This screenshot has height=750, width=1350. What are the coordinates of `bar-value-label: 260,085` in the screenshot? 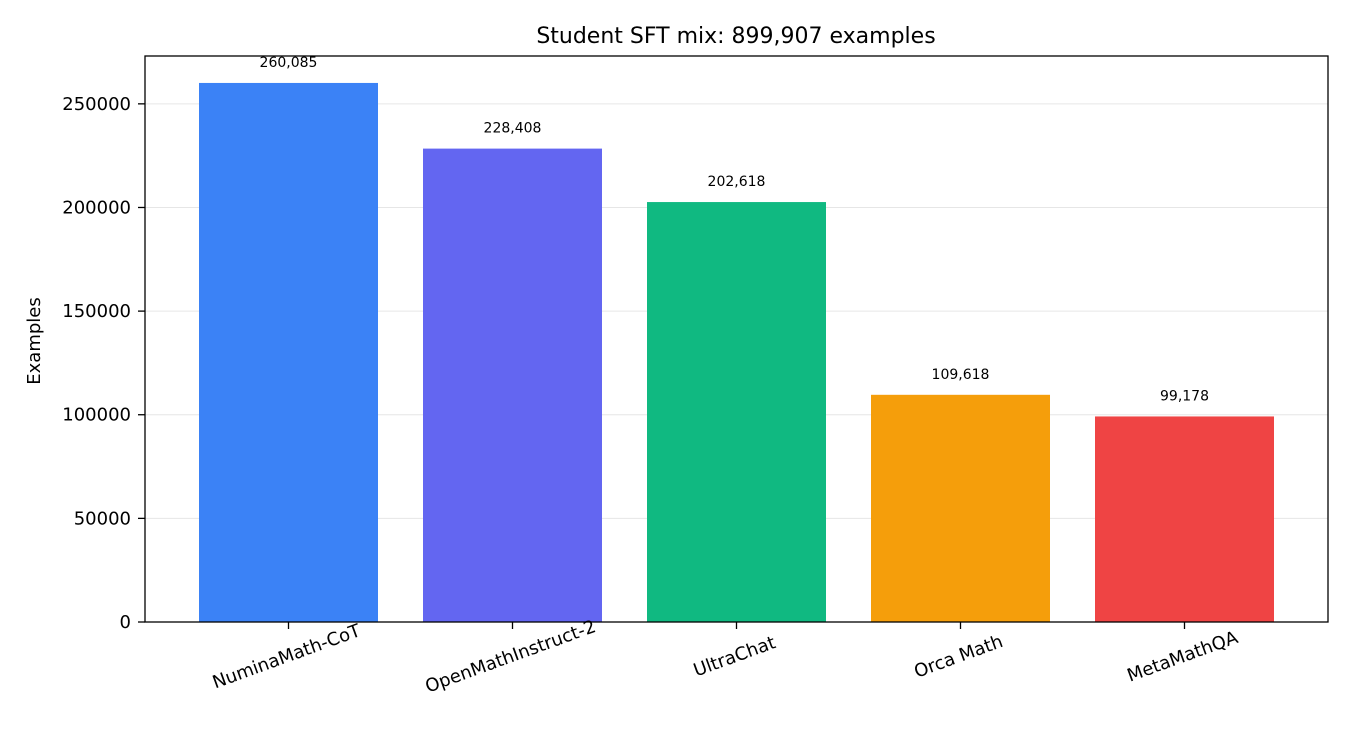 It's located at (289, 63).